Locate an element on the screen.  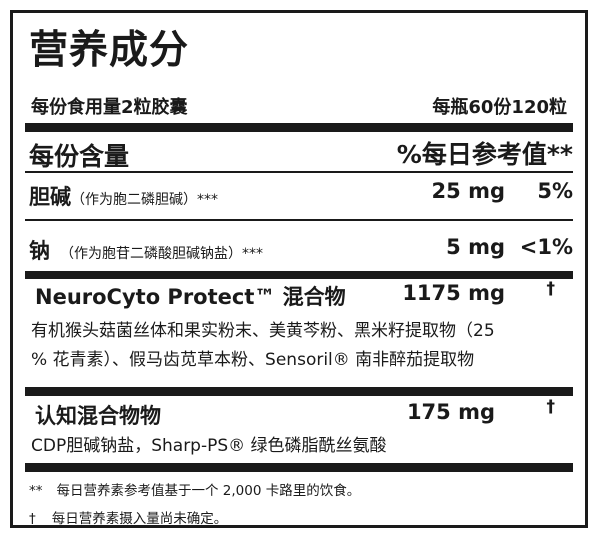
footnote: ** 每日营养素参考值基于一个 2,000 卡路里的饮食。 is located at coordinates (194, 489).